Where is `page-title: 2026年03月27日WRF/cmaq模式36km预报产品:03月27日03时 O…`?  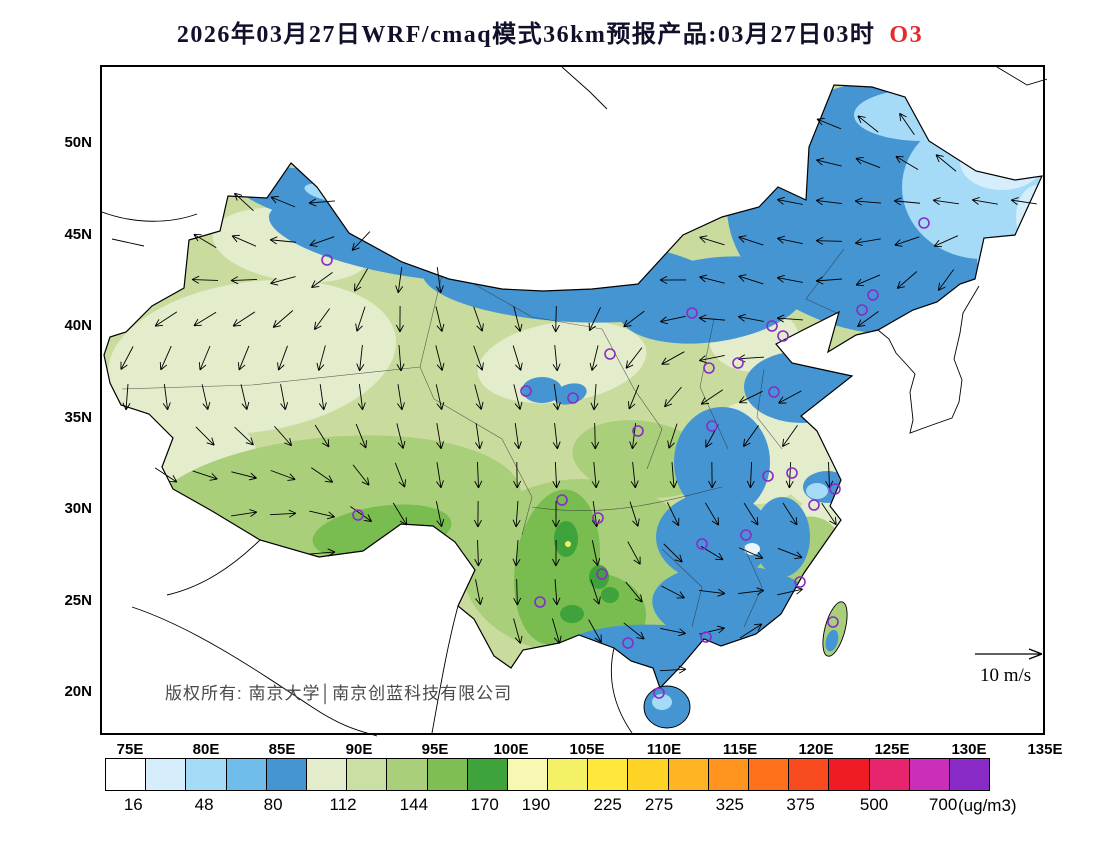
page-title: 2026年03月27日WRF/cmaq模式36km预报产品:03月27日03时 O… is located at coordinates (550, 31).